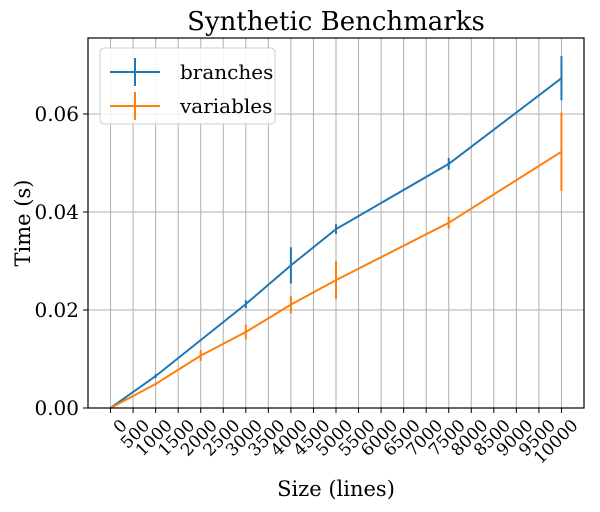 Image resolution: width=600 pixels, height=512 pixels. What do you see at coordinates (56, 212) in the screenshot?
I see `y-tick-label: 0.04` at bounding box center [56, 212].